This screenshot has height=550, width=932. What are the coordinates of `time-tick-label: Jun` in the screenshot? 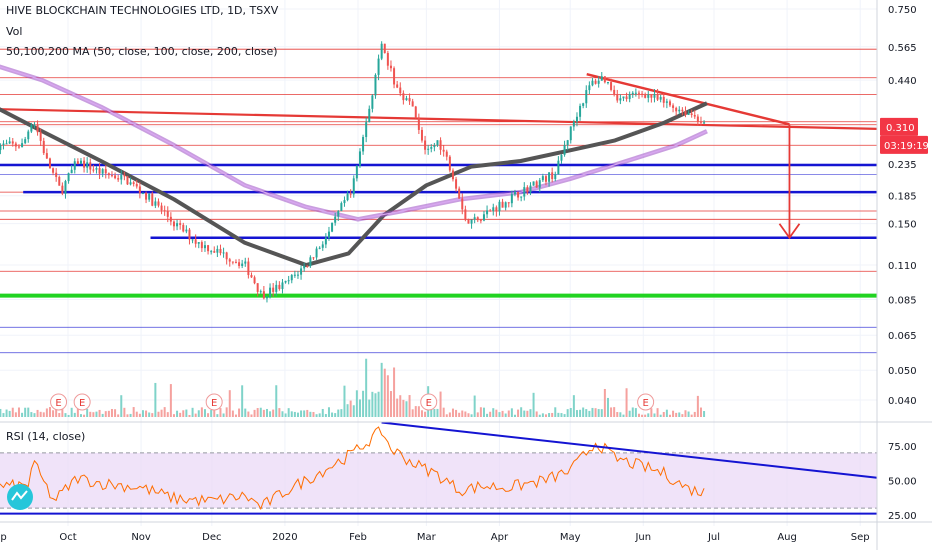 It's located at (642, 537).